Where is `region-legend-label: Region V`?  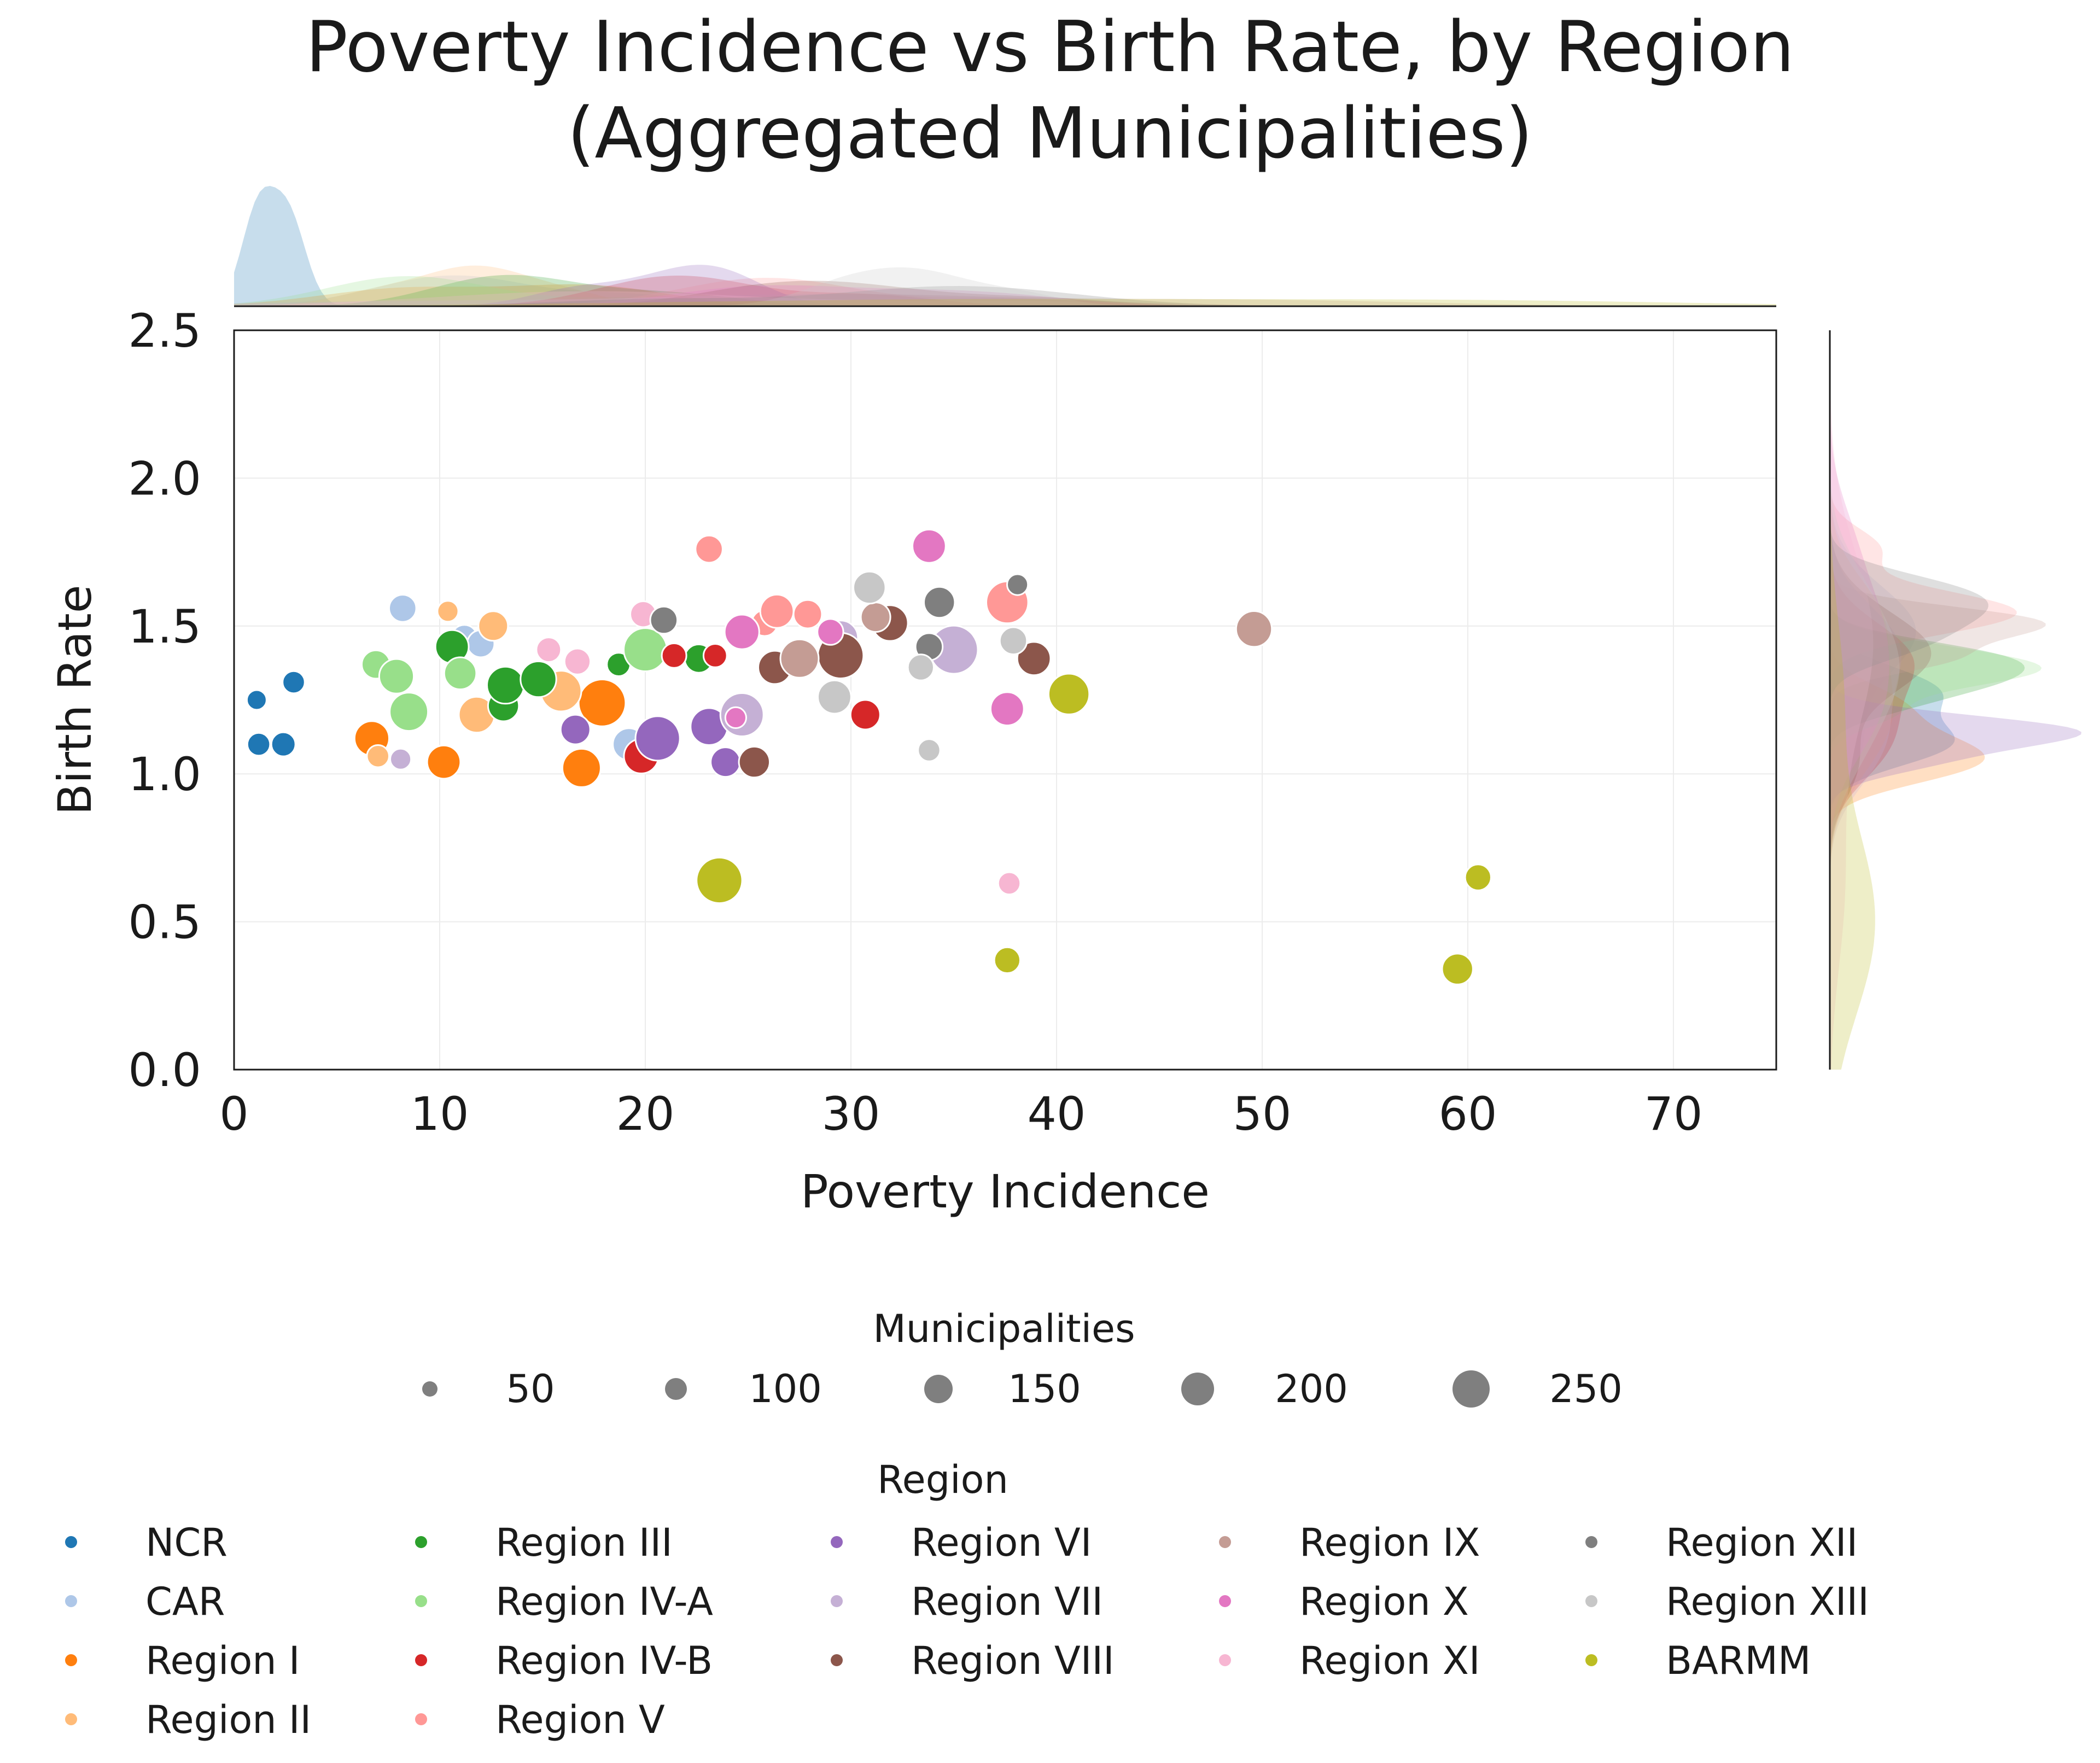 region-legend-label: Region V is located at coordinates (580, 1719).